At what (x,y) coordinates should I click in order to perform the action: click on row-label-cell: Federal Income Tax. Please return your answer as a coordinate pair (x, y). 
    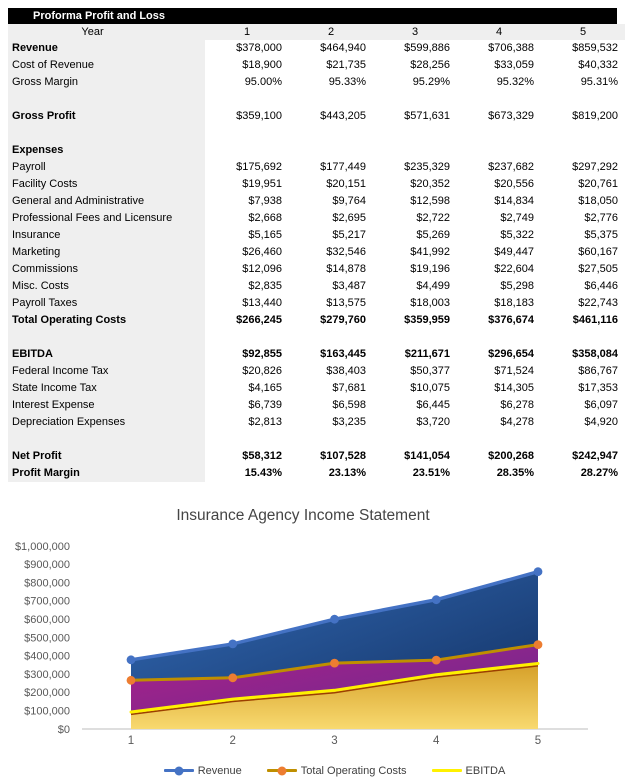
    Looking at the image, I should click on (106, 371).